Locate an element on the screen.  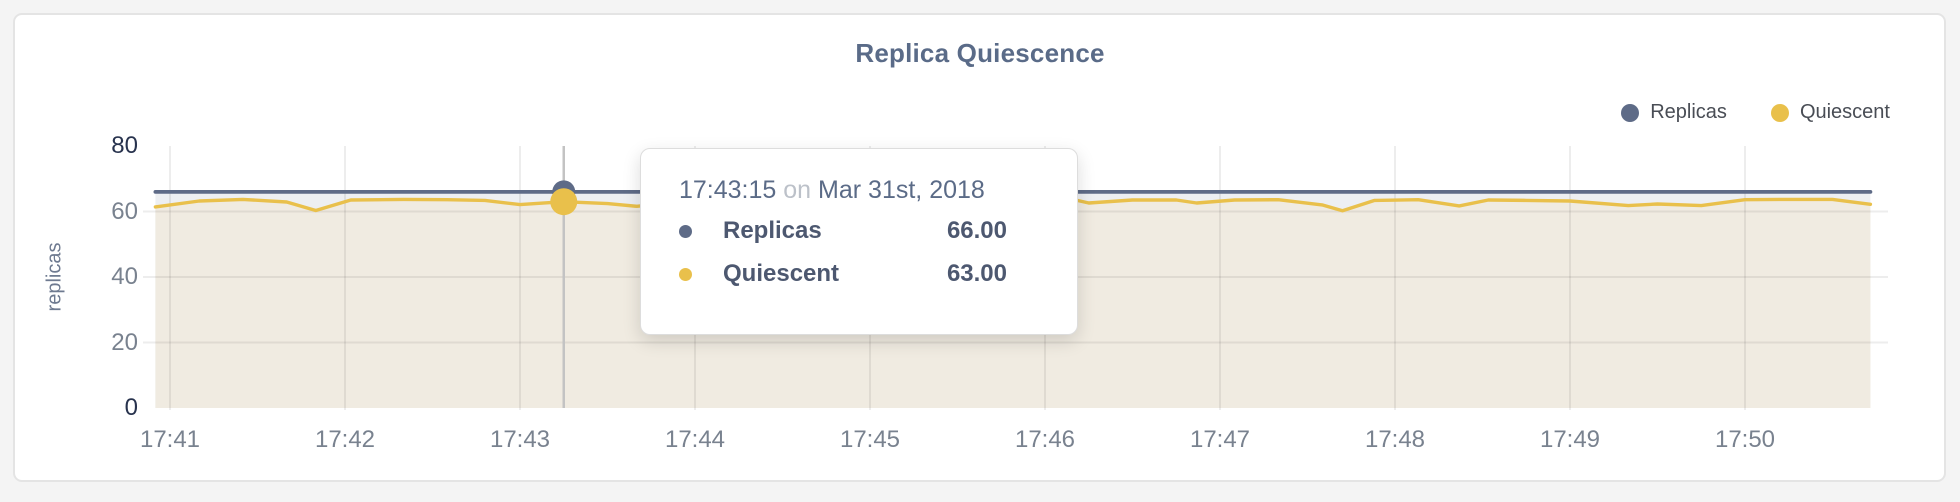
legend-item-quiescent: Quiescent is located at coordinates (1830, 112).